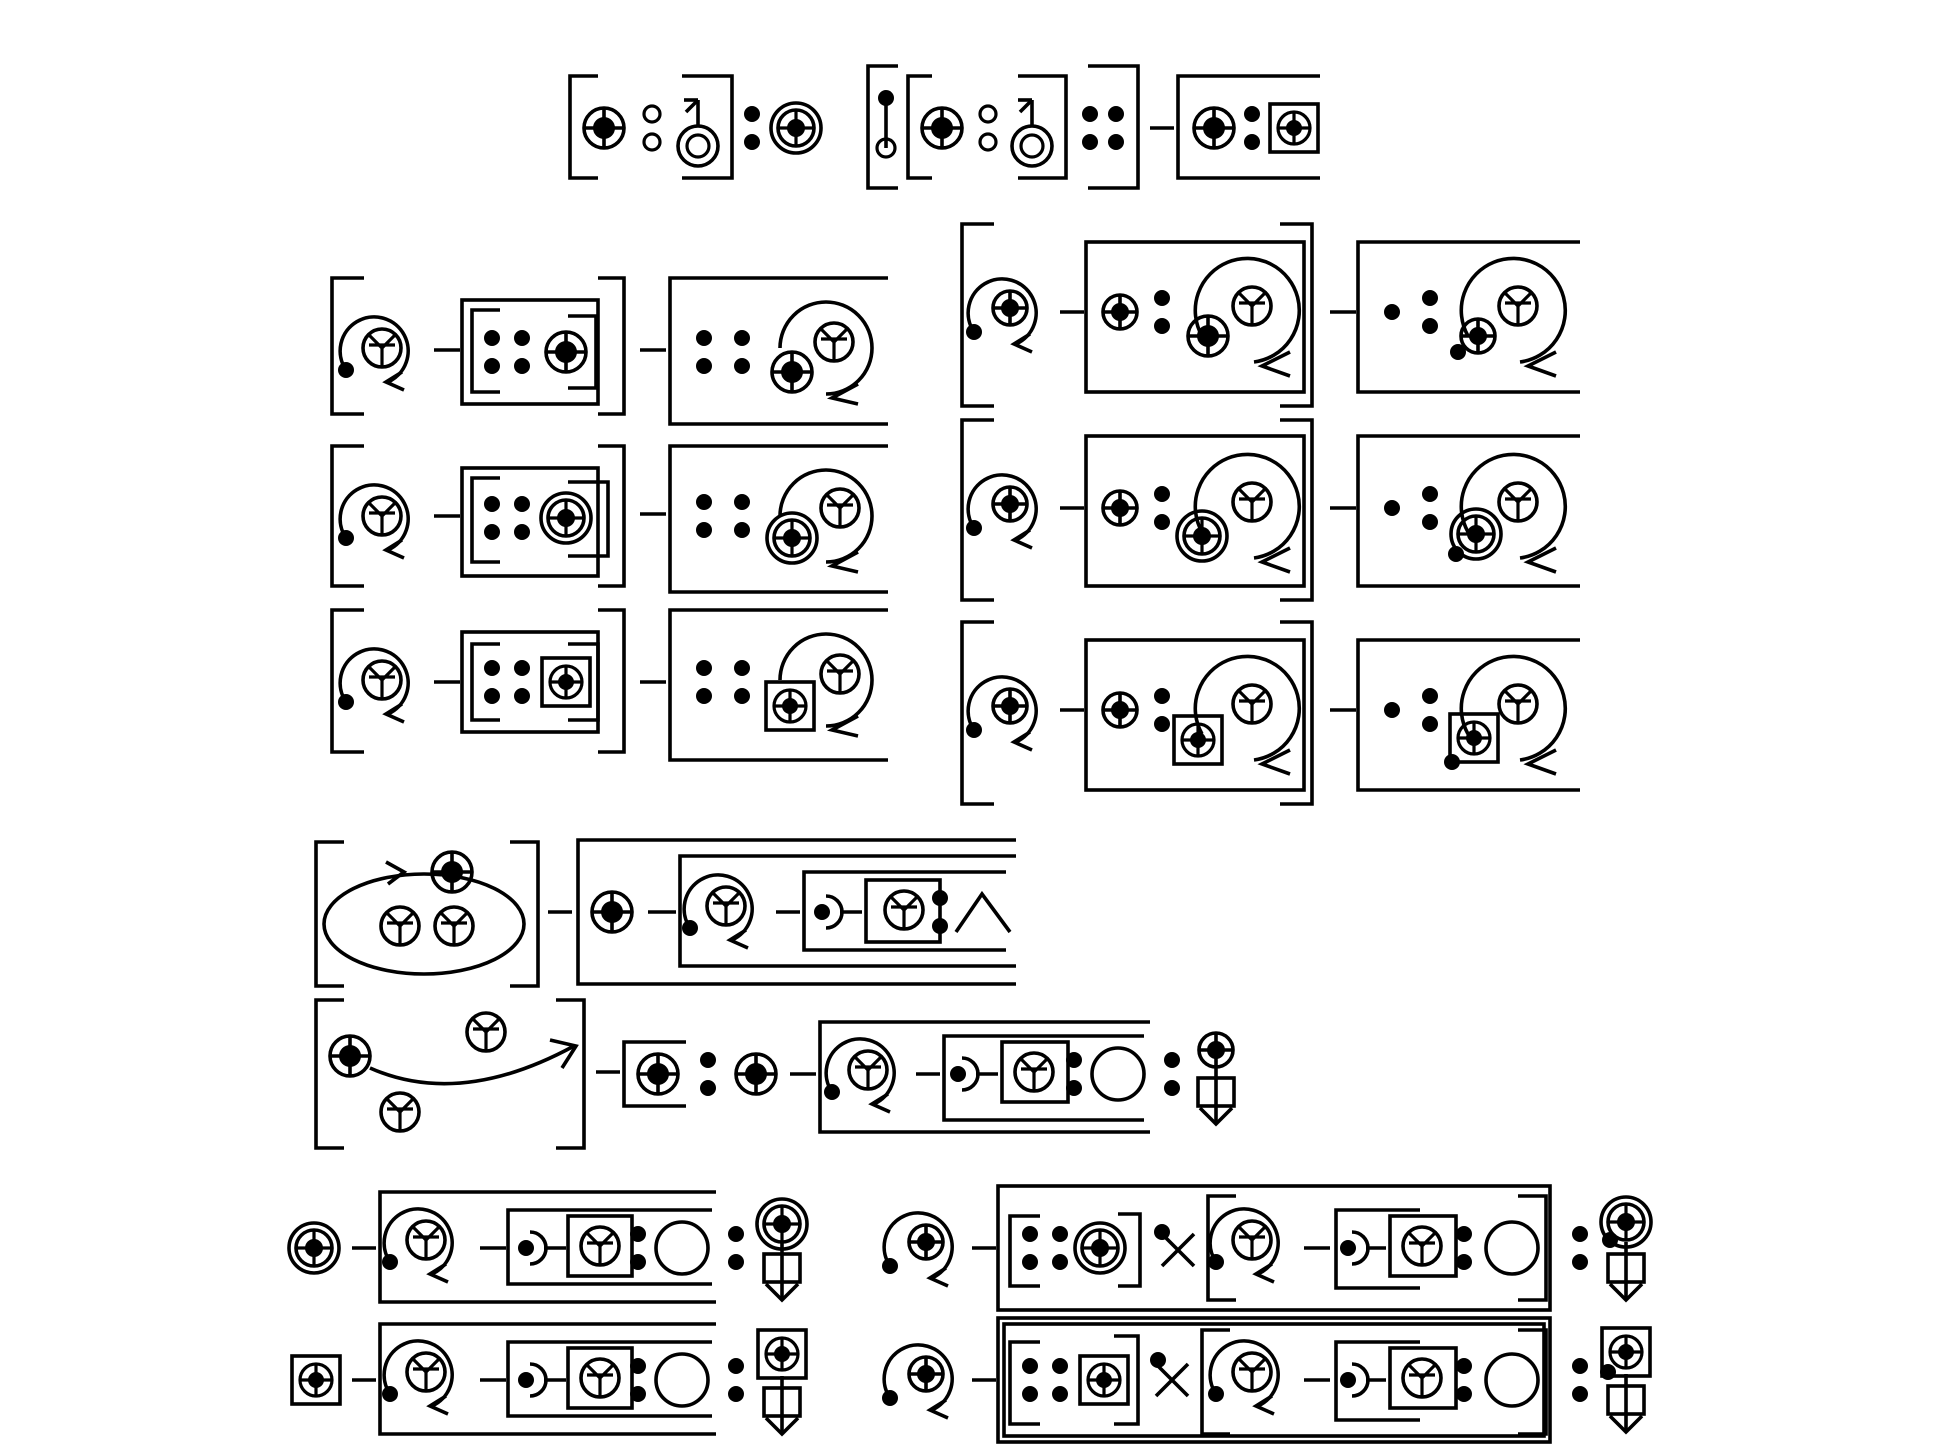 This screenshot has height=1454, width=1942. What do you see at coordinates (1267, 1314) in the screenshot?
I see `bottom-right-rows` at bounding box center [1267, 1314].